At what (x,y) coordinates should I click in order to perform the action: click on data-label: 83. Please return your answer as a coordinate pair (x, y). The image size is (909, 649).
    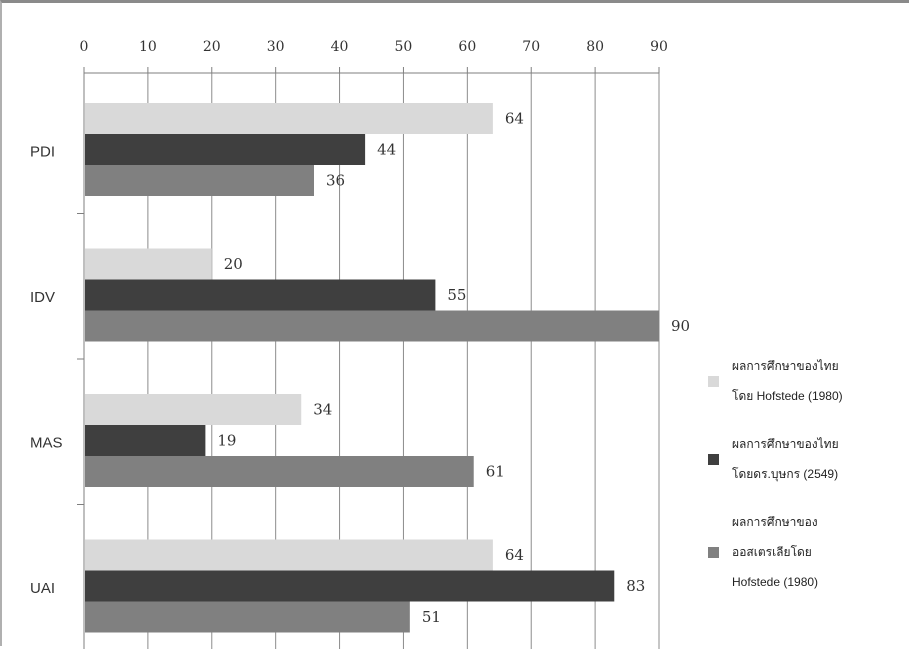
    Looking at the image, I should click on (635, 586).